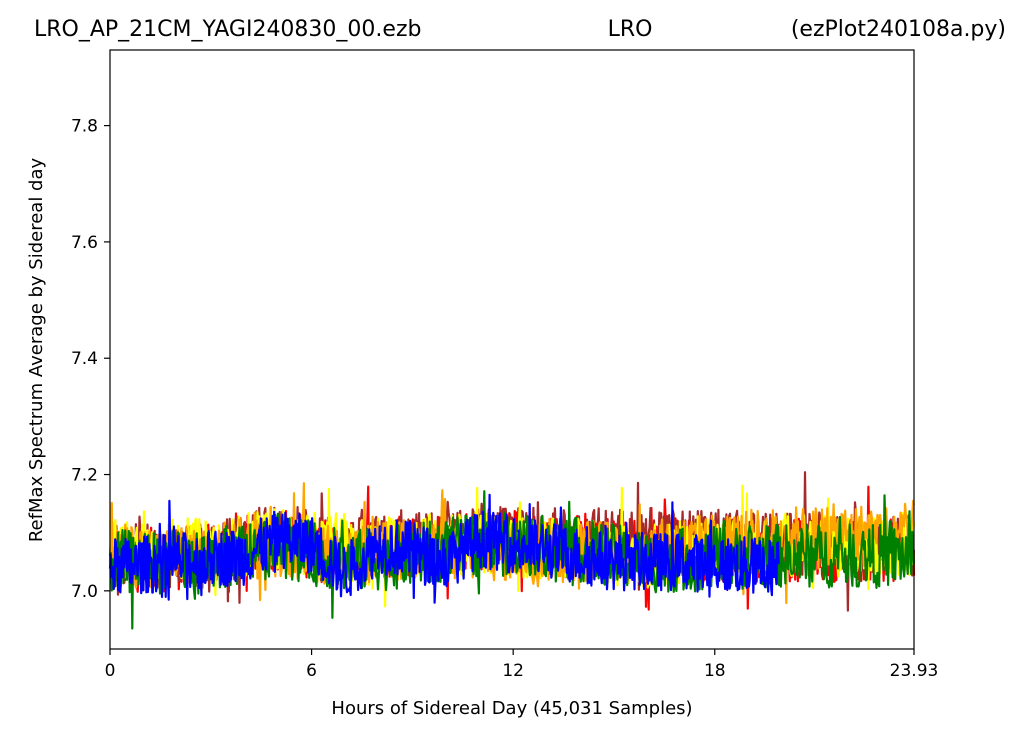  I want to click on y-axis-label: RefMax Spectrum Average by Sidereal day, so click(36, 350).